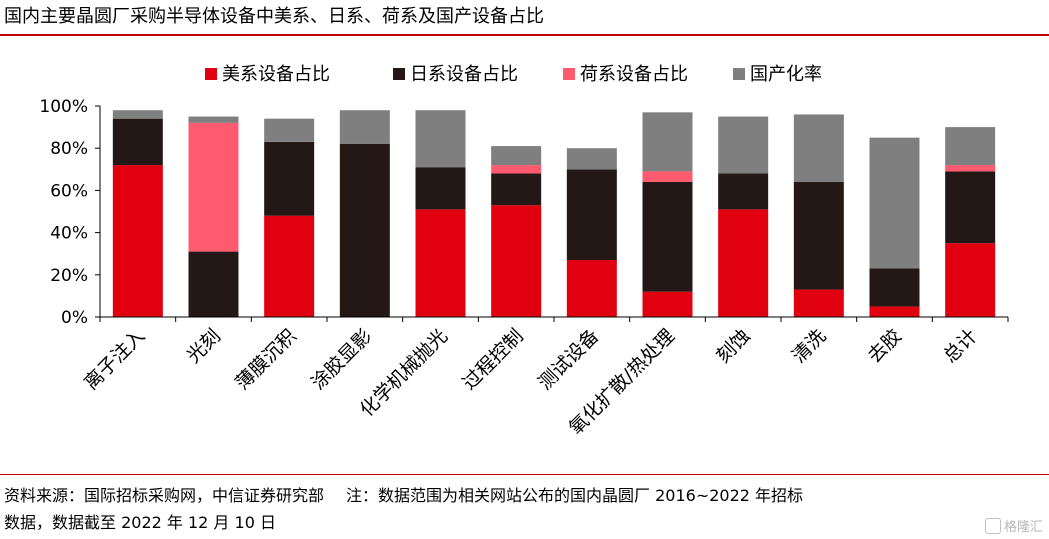  Describe the element at coordinates (786, 74) in the screenshot. I see `legend-label: 国产化率` at that location.